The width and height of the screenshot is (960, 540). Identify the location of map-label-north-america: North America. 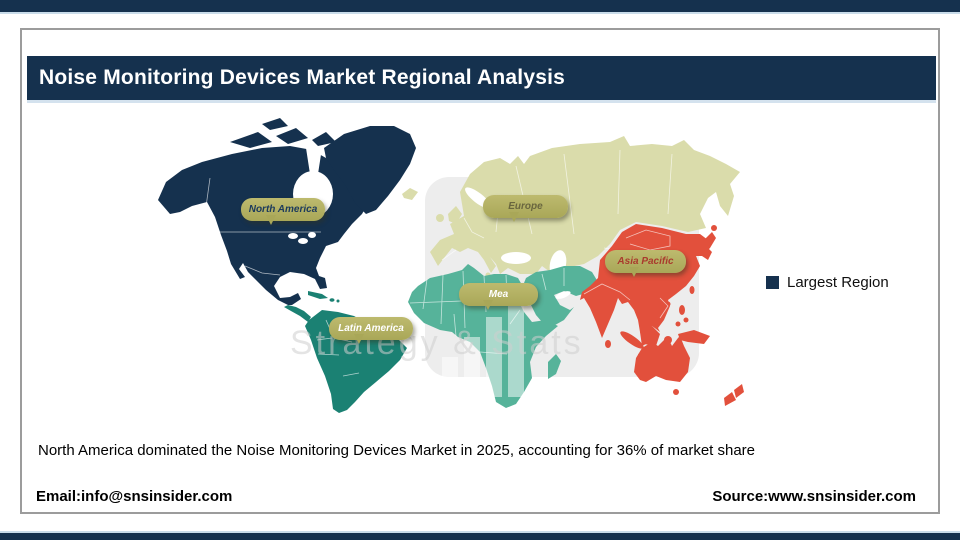
(283, 211).